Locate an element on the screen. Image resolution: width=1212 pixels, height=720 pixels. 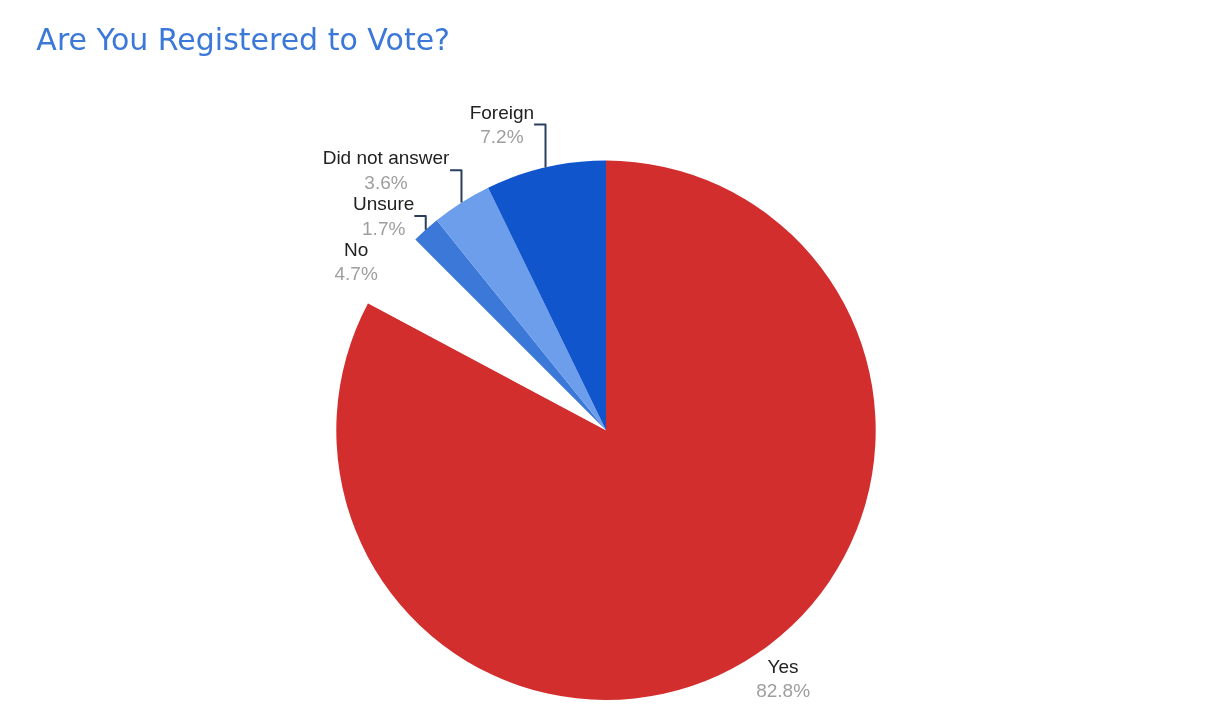
chart-title: Are You Registered to Vote? is located at coordinates (243, 39).